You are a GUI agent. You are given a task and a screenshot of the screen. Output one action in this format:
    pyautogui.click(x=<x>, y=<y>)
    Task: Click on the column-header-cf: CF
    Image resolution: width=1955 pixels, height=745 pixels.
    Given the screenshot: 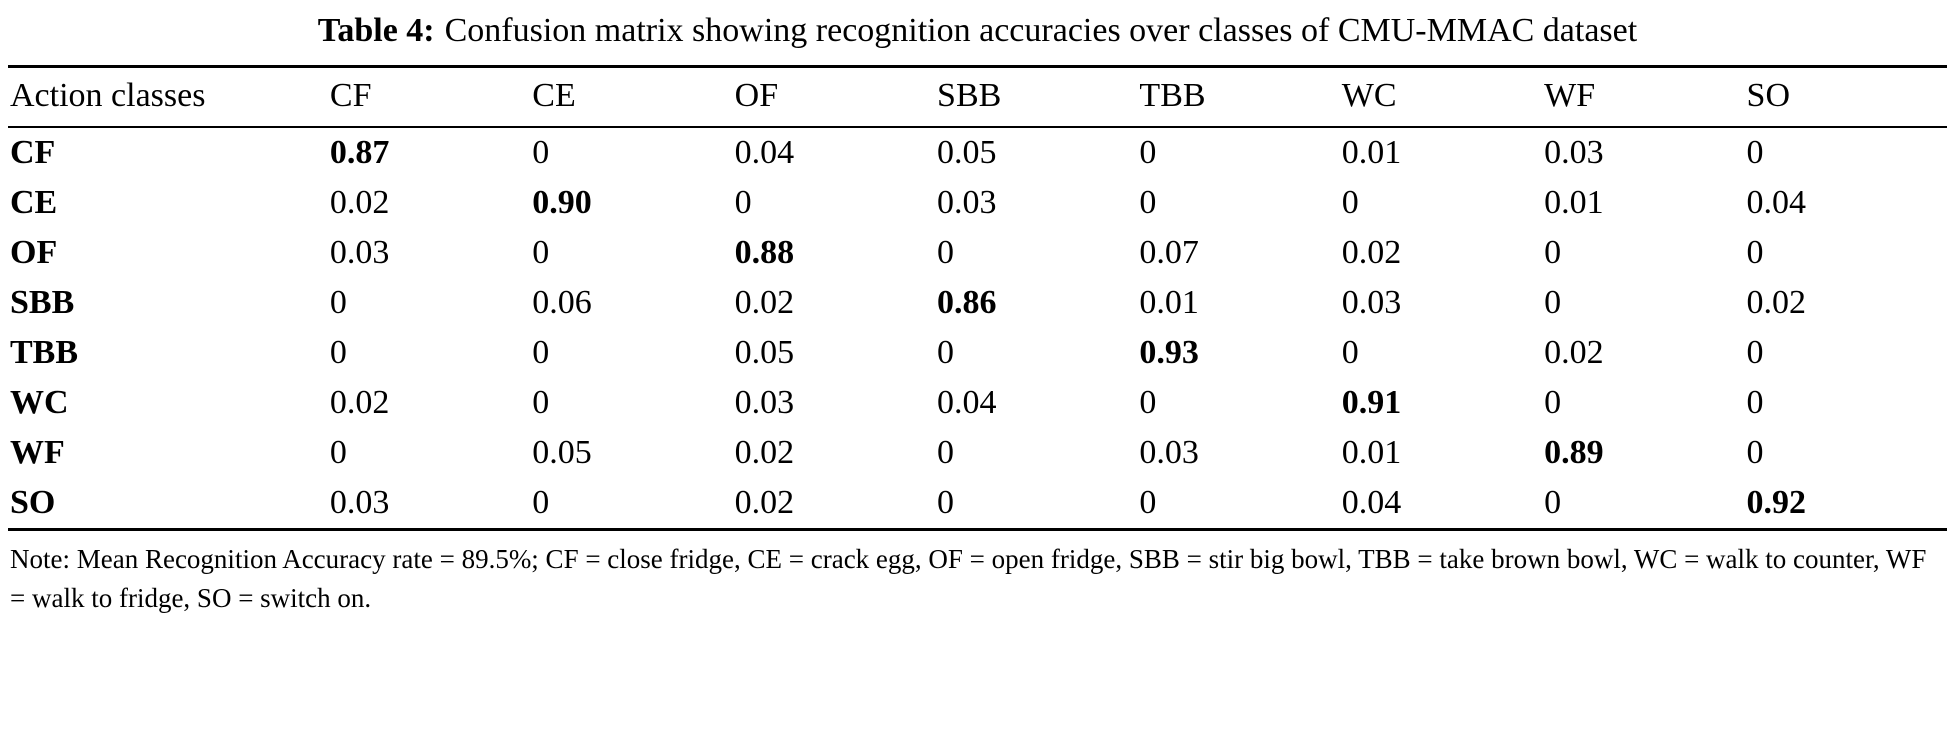 What is the action you would take?
    pyautogui.click(x=429, y=97)
    